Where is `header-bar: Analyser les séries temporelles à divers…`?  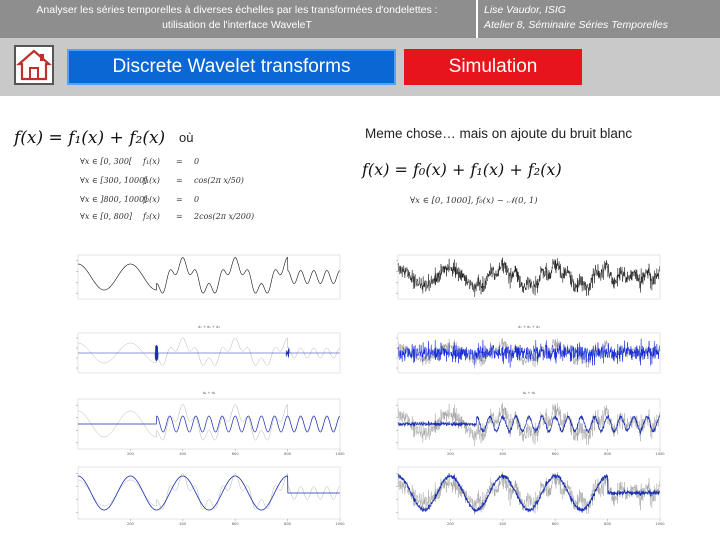 header-bar: Analyser les séries temporelles à divers… is located at coordinates (360, 19).